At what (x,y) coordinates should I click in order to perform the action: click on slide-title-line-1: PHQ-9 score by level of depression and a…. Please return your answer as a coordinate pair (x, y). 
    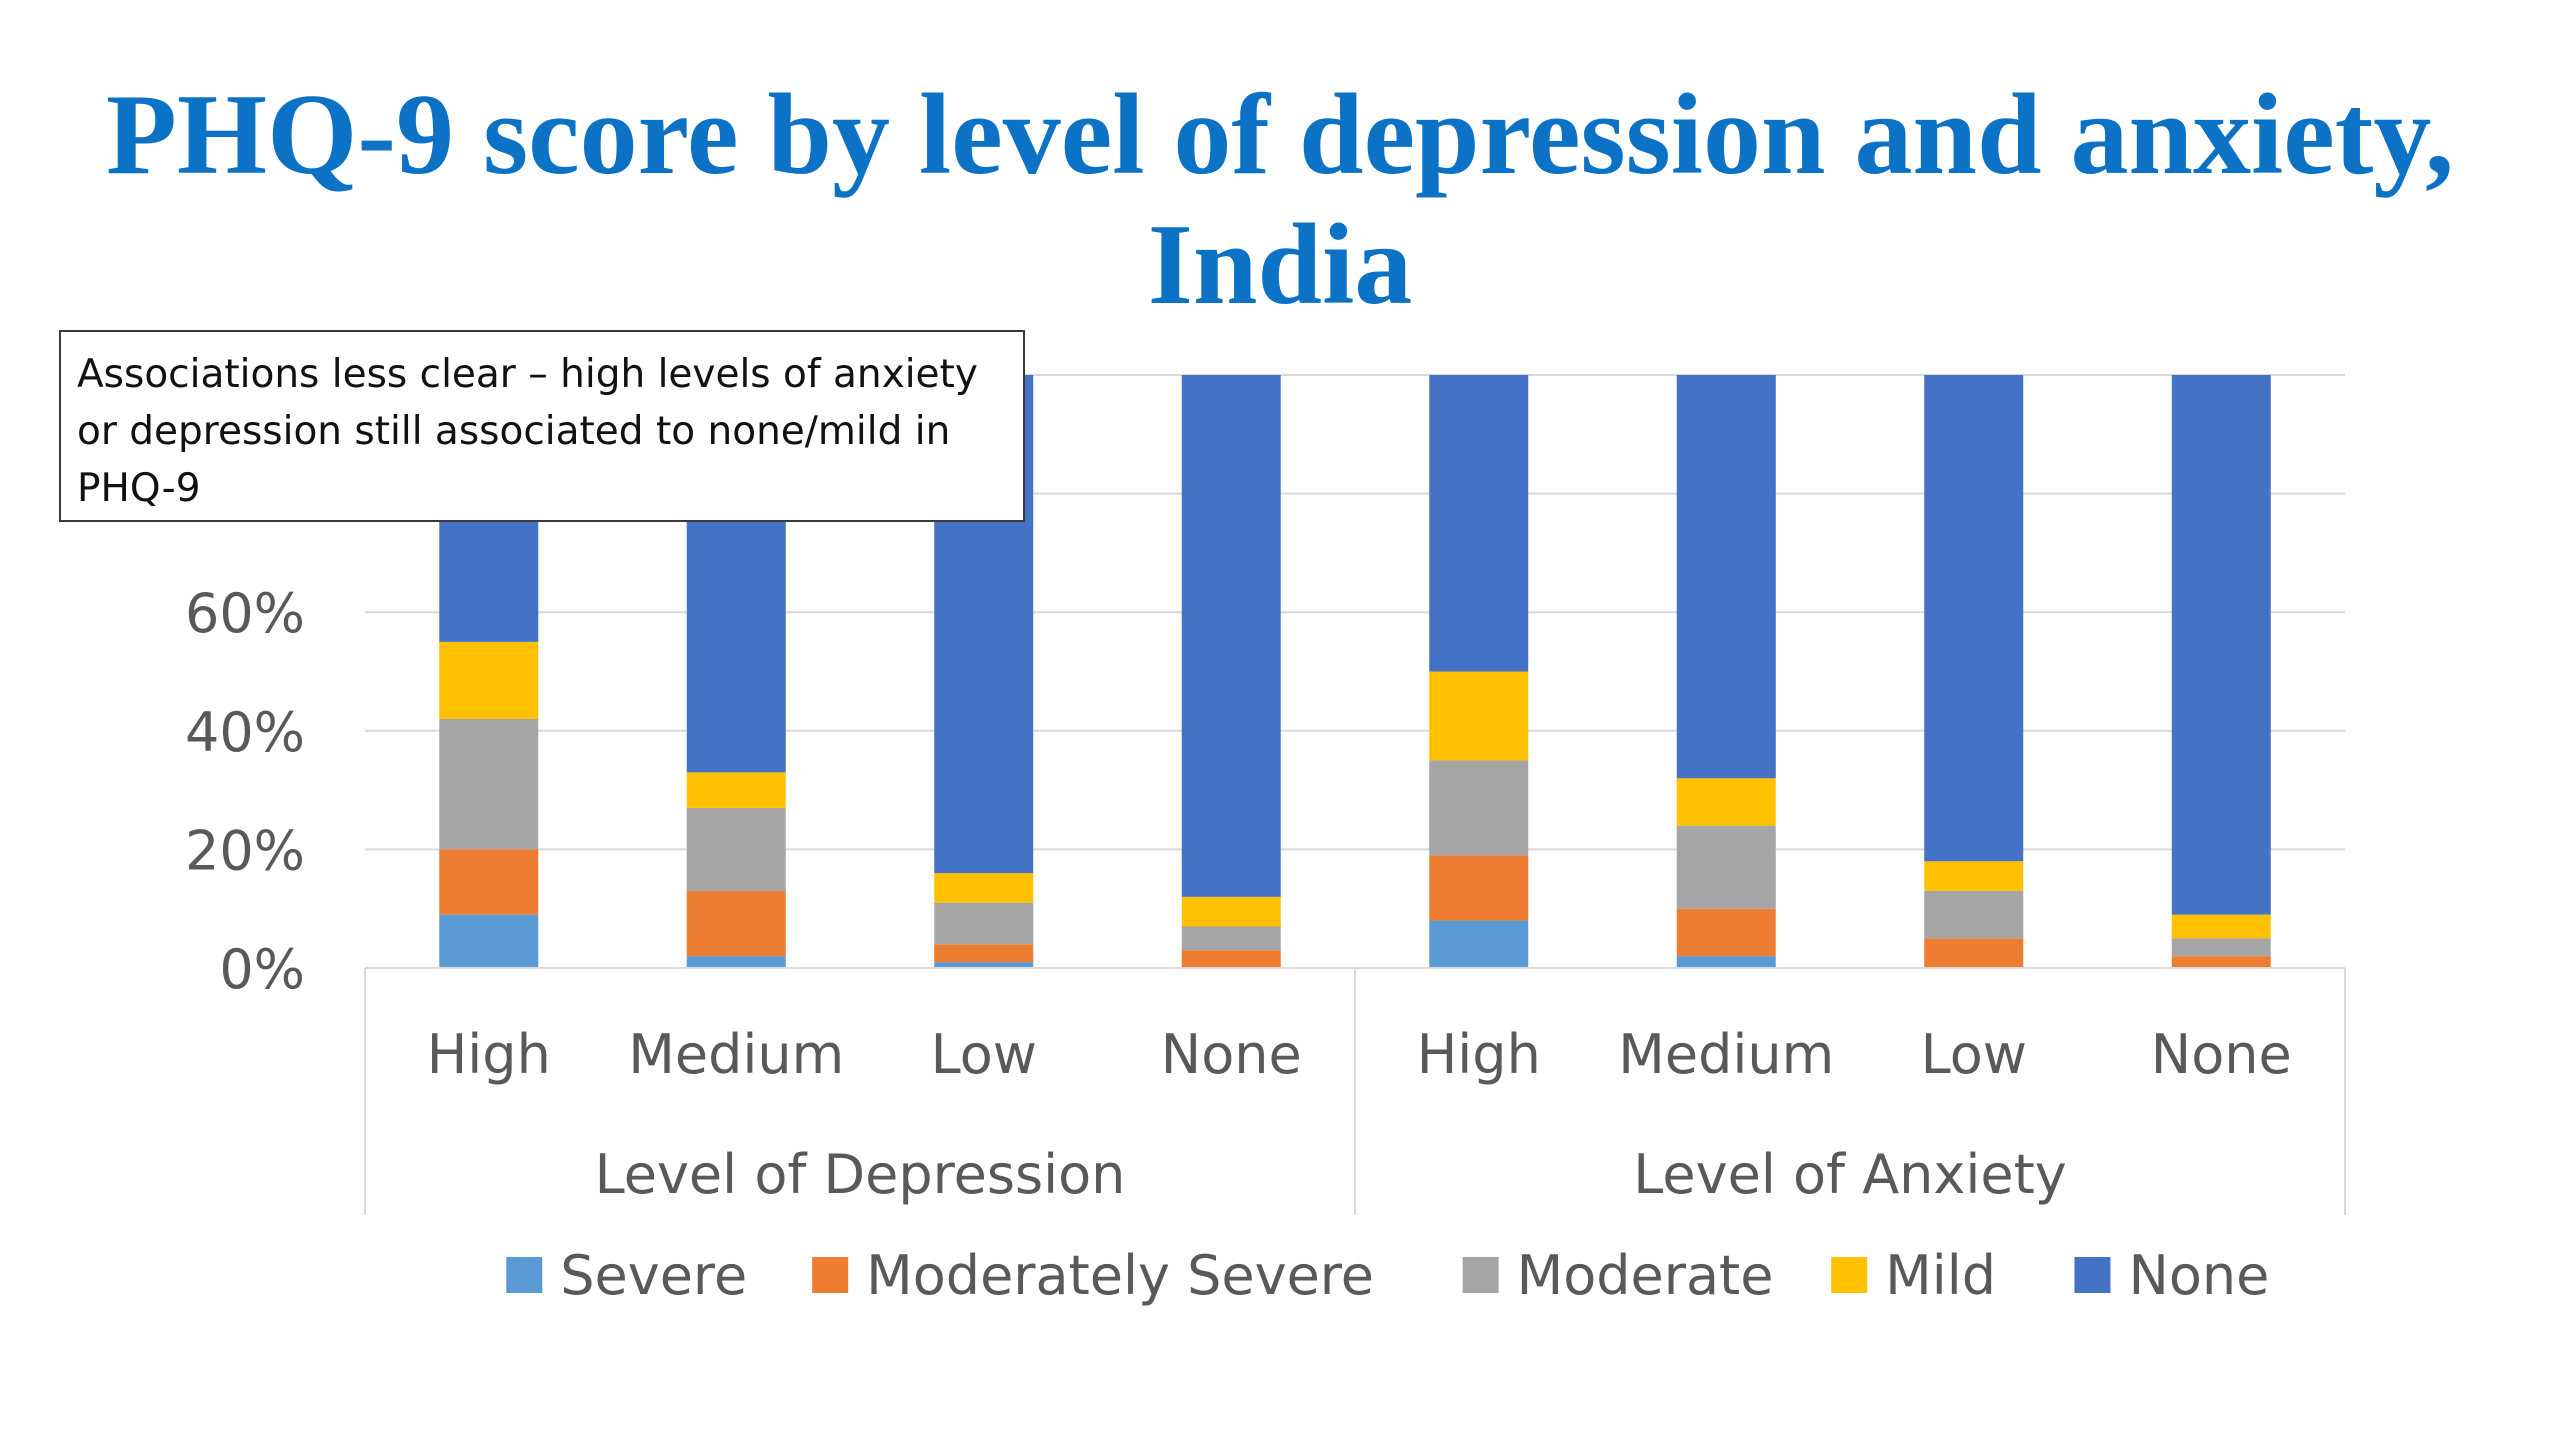
    Looking at the image, I should click on (1280, 135).